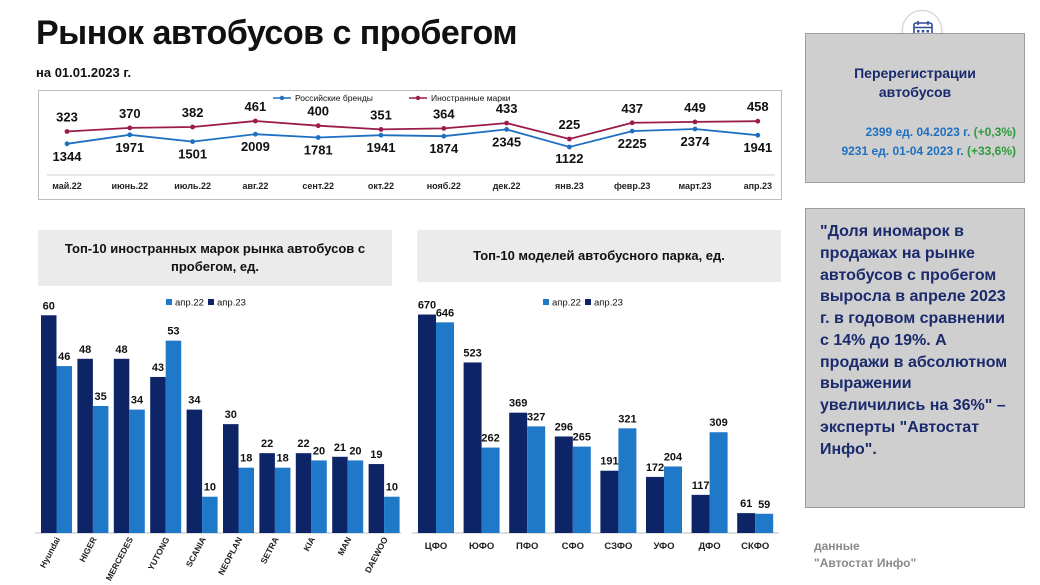 The image size is (1040, 585). What do you see at coordinates (231, 415) in the screenshot?
I see `bar-label-NEOPLAN-apr23: 30` at bounding box center [231, 415].